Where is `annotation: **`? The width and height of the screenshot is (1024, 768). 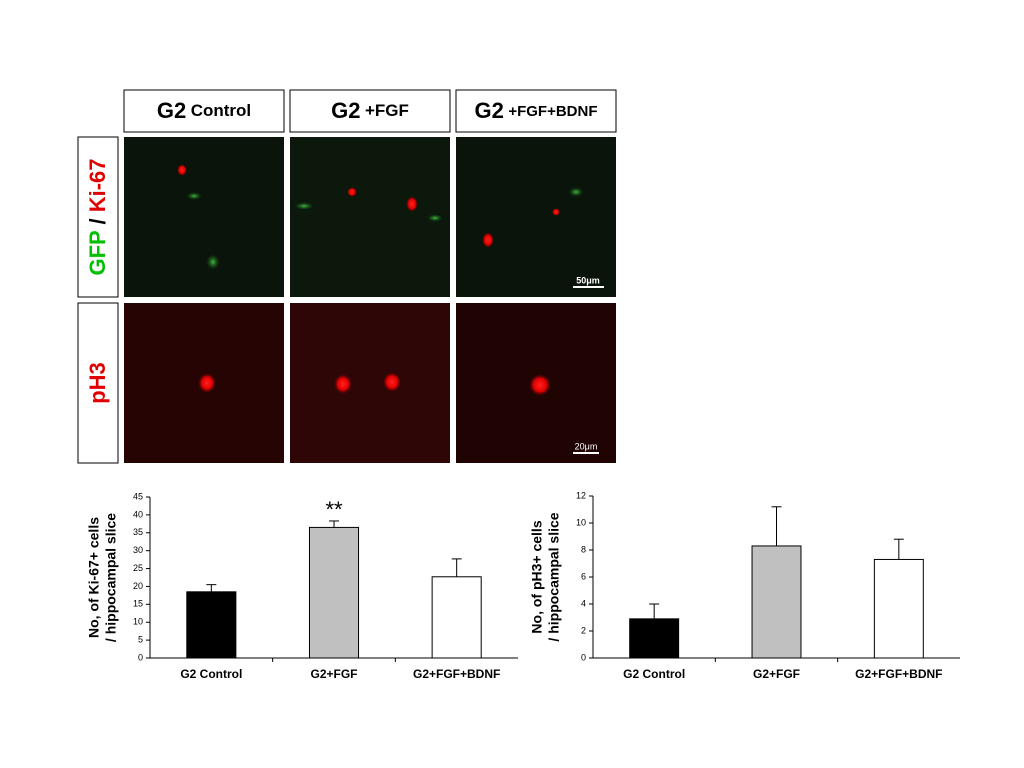 annotation: ** is located at coordinates (334, 509).